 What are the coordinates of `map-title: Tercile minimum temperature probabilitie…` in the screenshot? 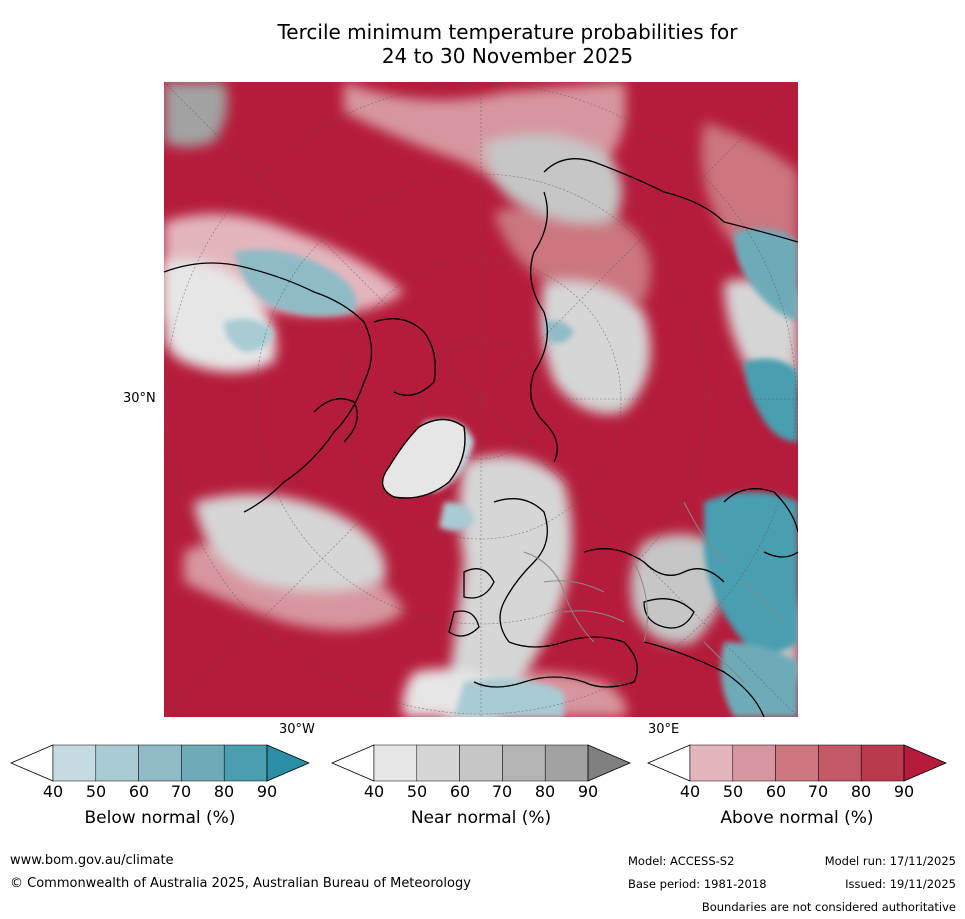 It's located at (507, 44).